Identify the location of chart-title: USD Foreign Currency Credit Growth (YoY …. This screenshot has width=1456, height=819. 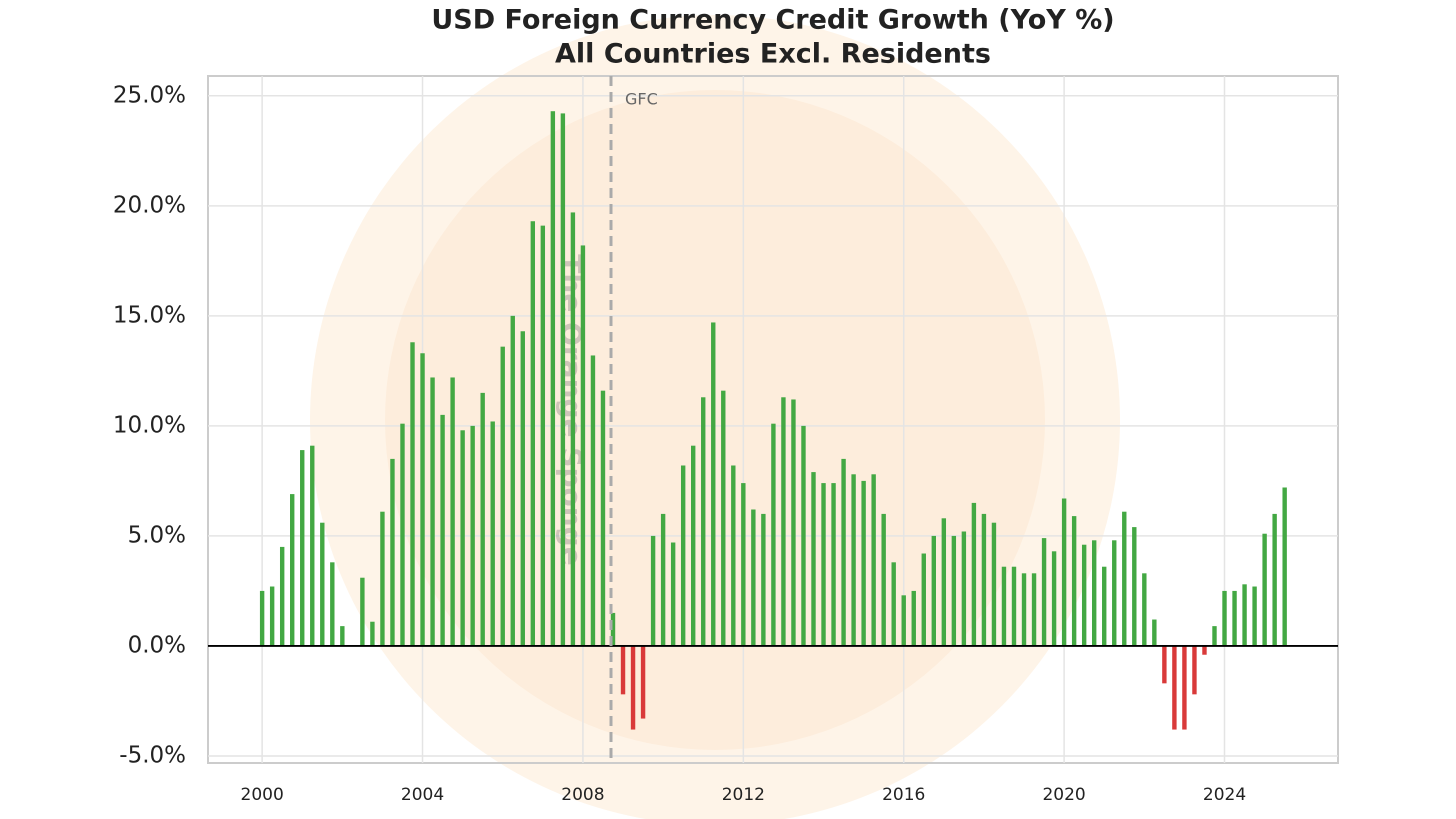
(772, 20).